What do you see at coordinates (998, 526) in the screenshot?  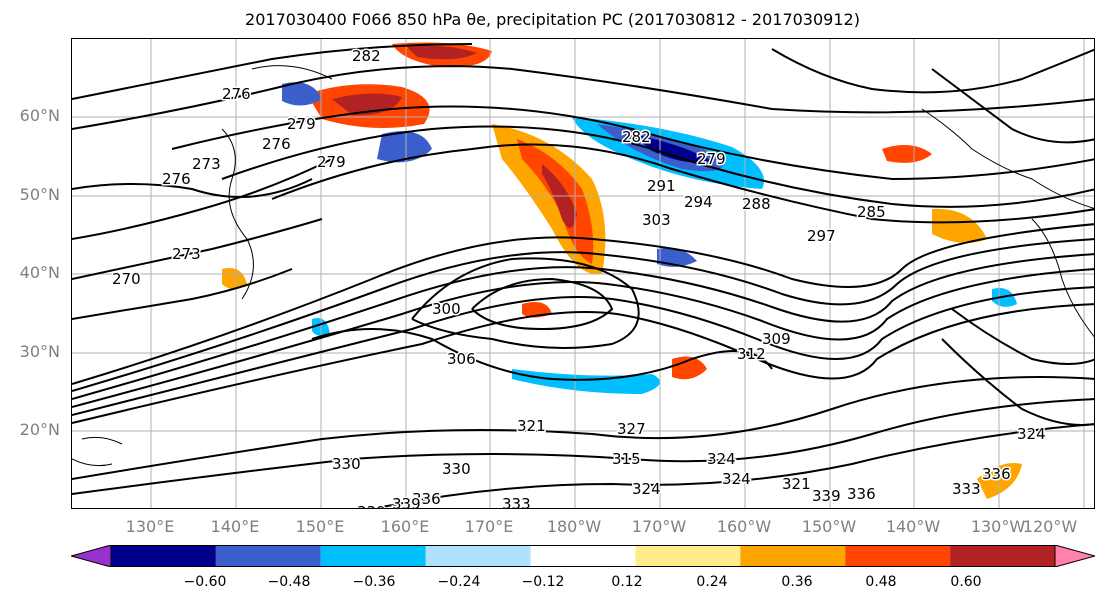 I see `lon-label-130w: 130°W` at bounding box center [998, 526].